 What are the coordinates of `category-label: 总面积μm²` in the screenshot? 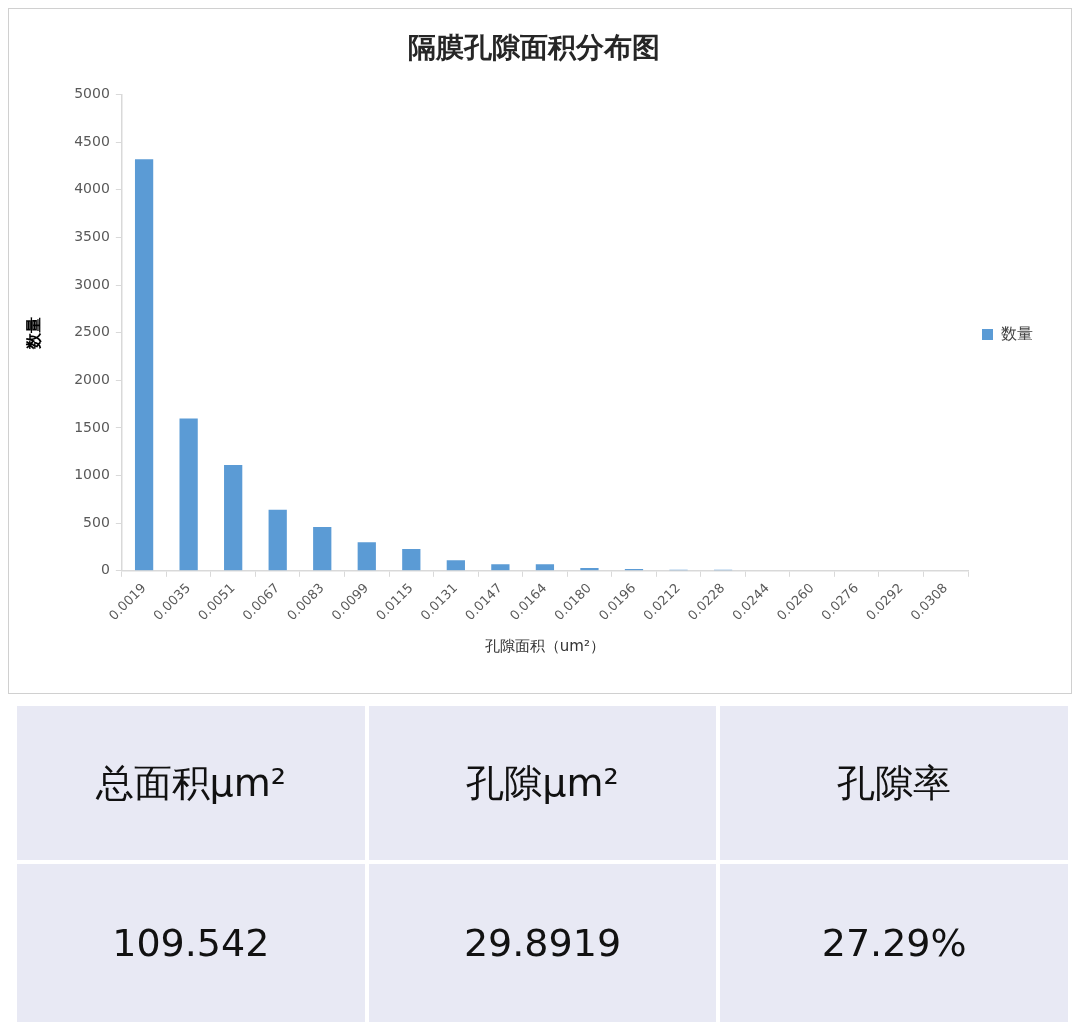 It's located at (191, 783).